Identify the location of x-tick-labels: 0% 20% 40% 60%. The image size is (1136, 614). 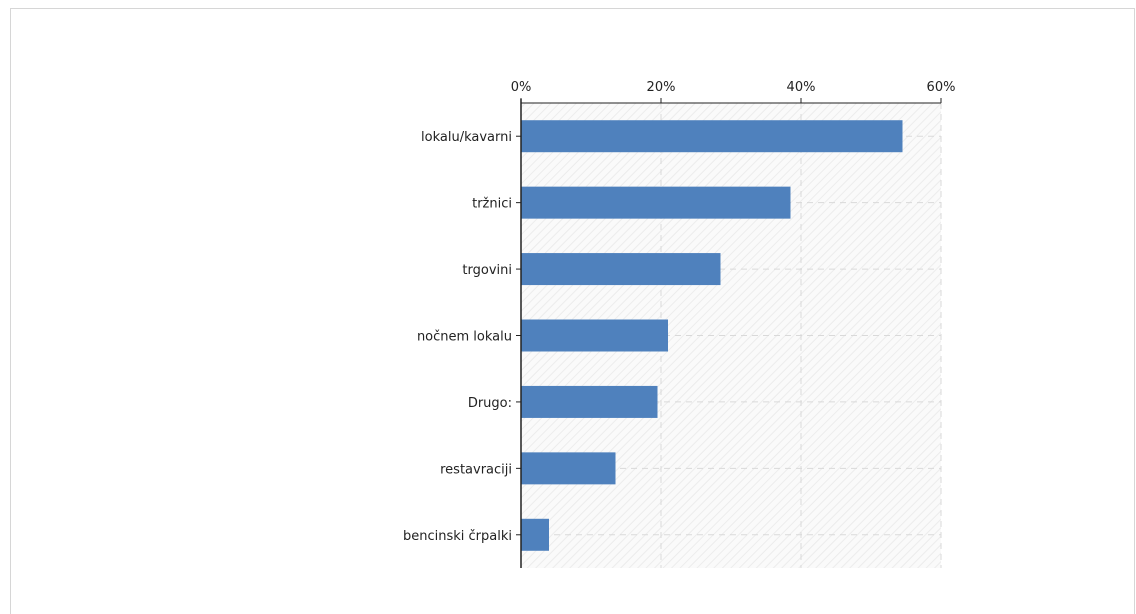
(733, 87).